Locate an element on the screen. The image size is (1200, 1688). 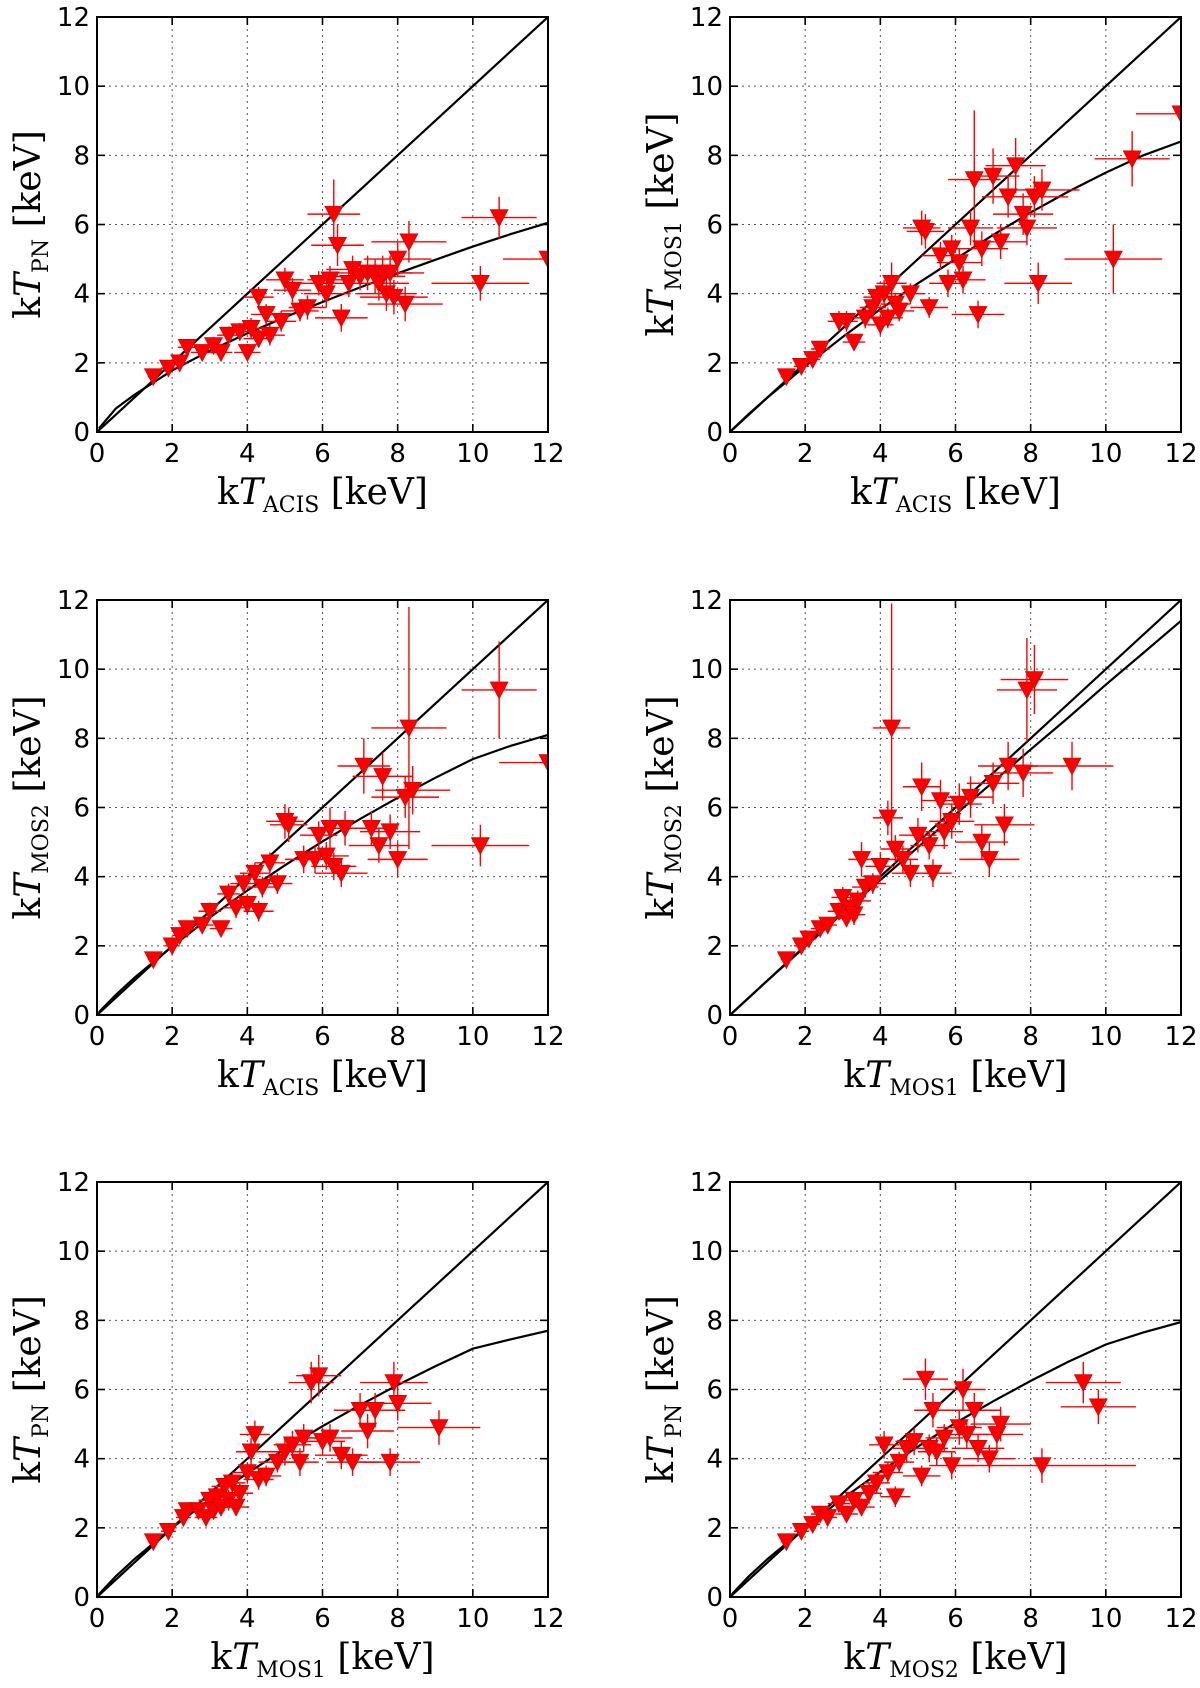
x-tick-label: 2 is located at coordinates (805, 454).